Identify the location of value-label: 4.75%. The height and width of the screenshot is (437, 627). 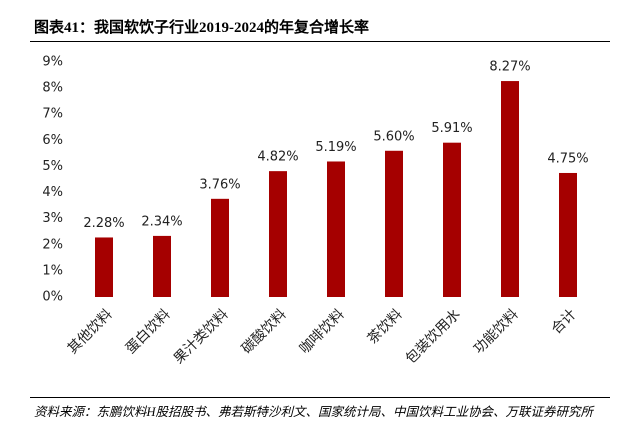
(567, 158).